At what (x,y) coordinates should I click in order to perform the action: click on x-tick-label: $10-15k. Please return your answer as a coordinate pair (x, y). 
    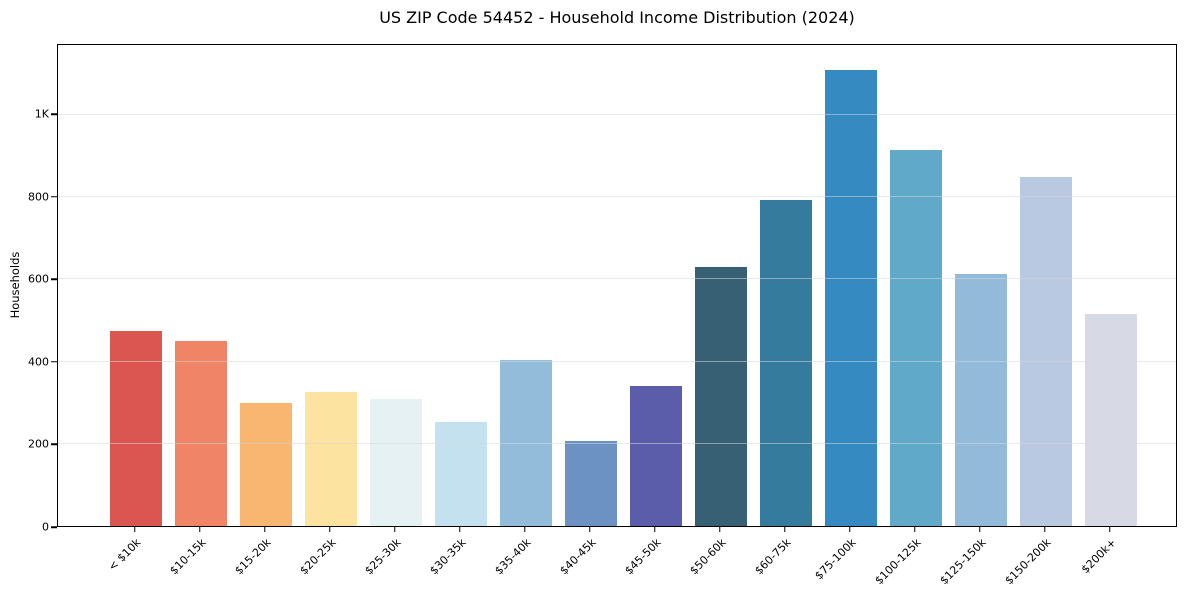
    Looking at the image, I should click on (188, 557).